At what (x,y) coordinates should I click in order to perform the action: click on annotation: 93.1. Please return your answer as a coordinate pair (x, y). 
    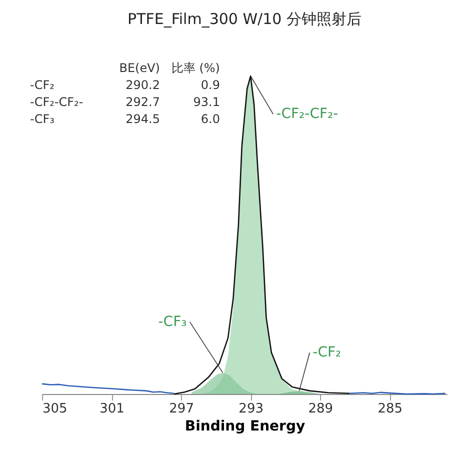
    Looking at the image, I should click on (206, 102).